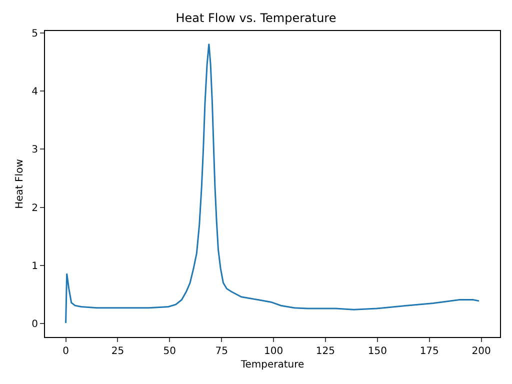  I want to click on y-tick-label: 0, so click(35, 324).